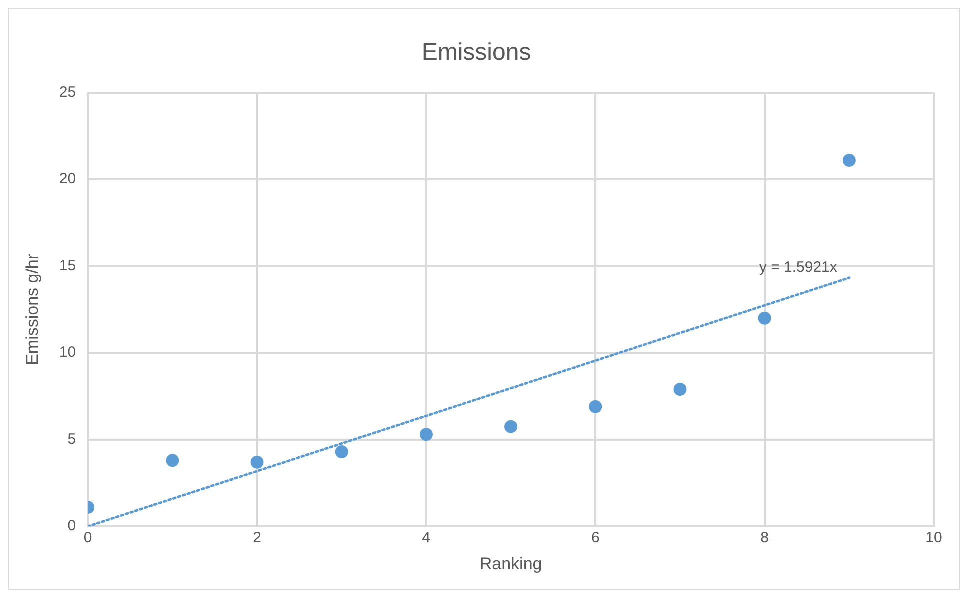 Image resolution: width=970 pixels, height=599 pixels. I want to click on x-axis-title: Ranking, so click(511, 564).